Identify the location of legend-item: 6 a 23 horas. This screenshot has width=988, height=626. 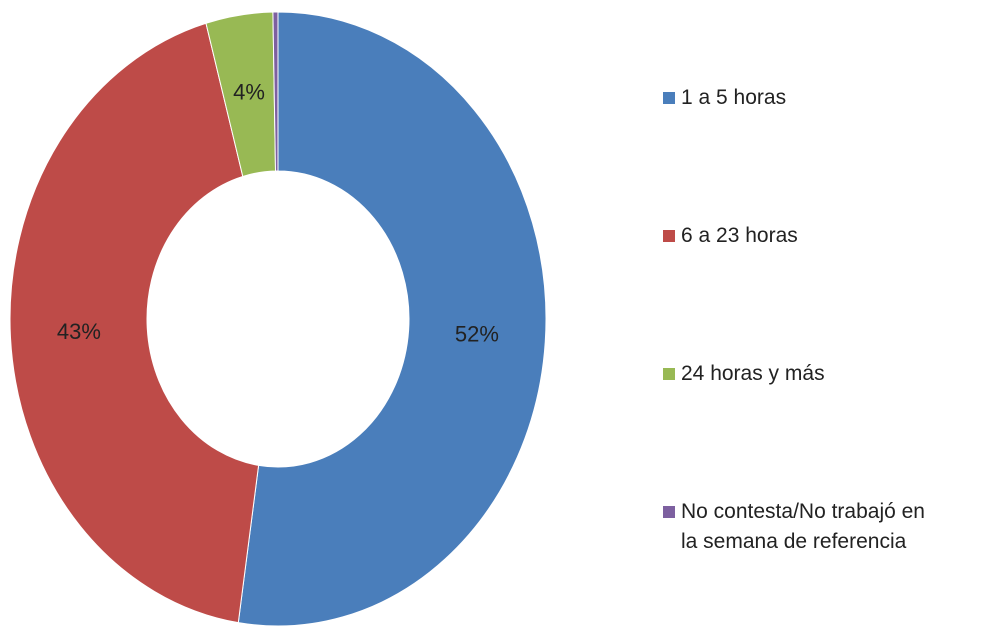
(797, 237).